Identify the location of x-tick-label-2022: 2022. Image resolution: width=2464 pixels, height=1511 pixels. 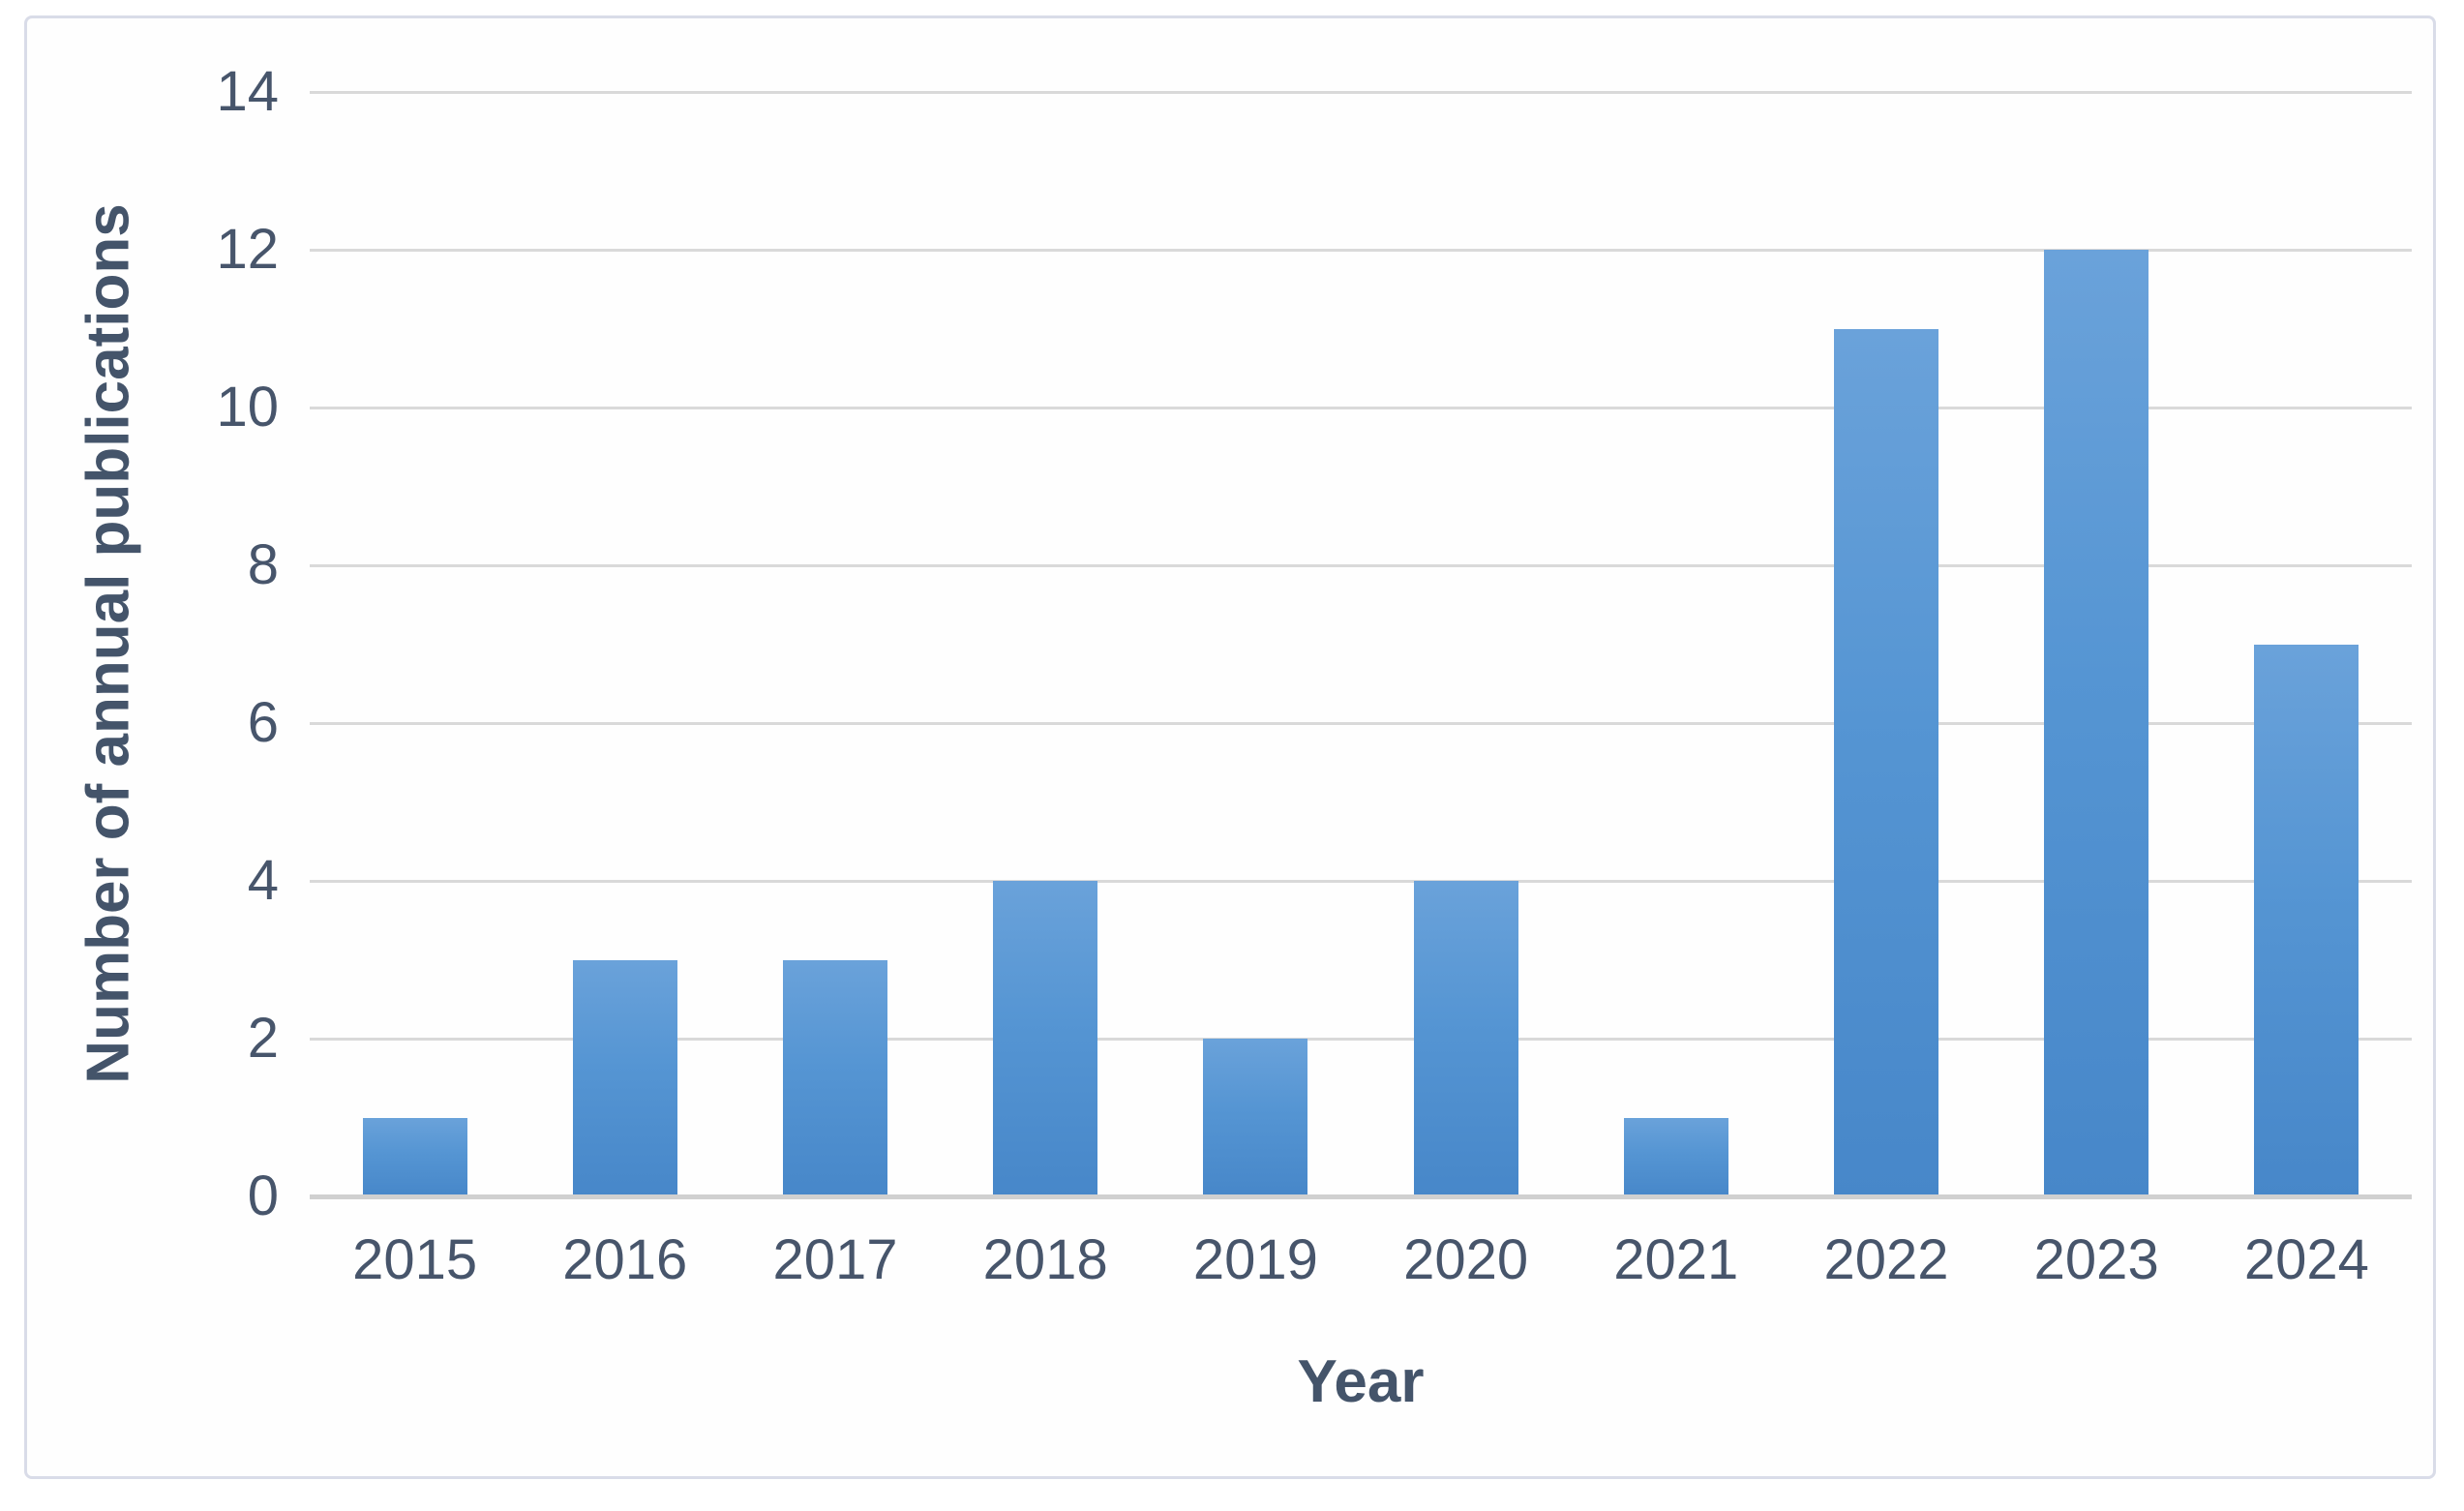
(1886, 1259).